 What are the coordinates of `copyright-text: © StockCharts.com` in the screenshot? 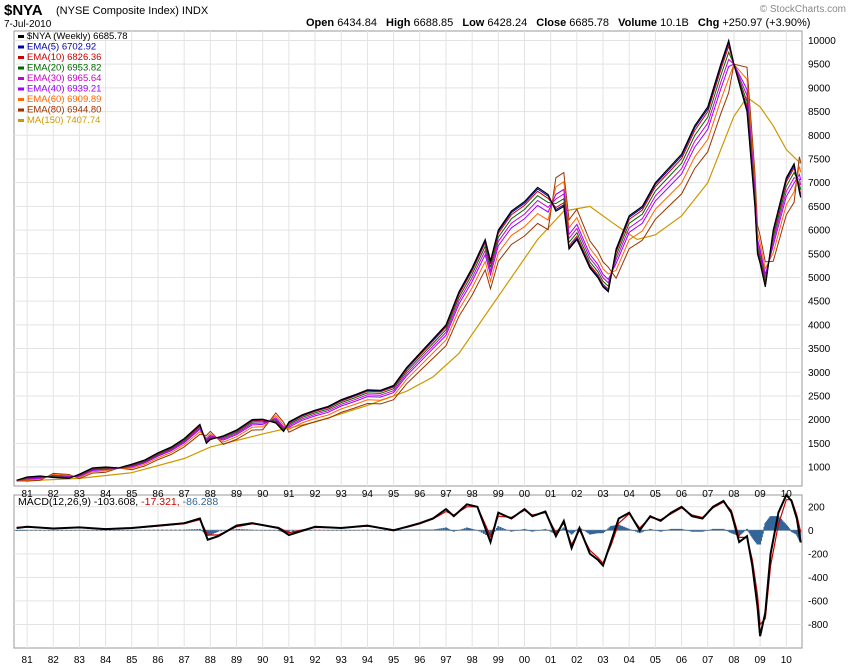 It's located at (802, 9).